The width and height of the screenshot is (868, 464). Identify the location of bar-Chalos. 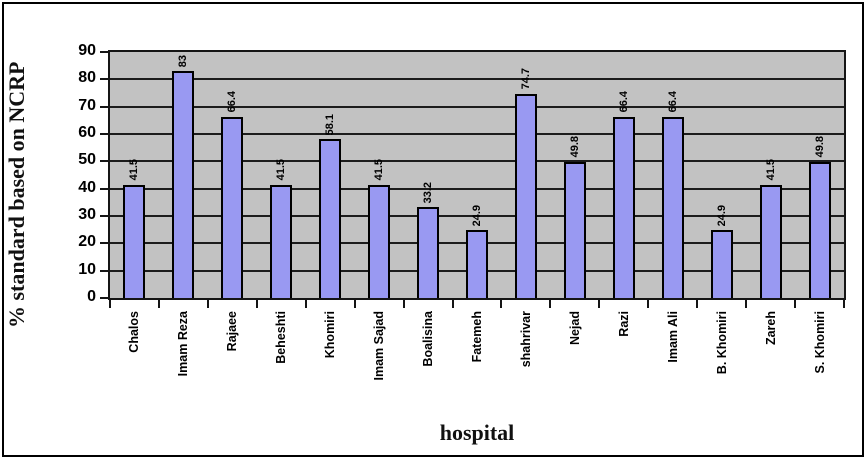
(134, 241).